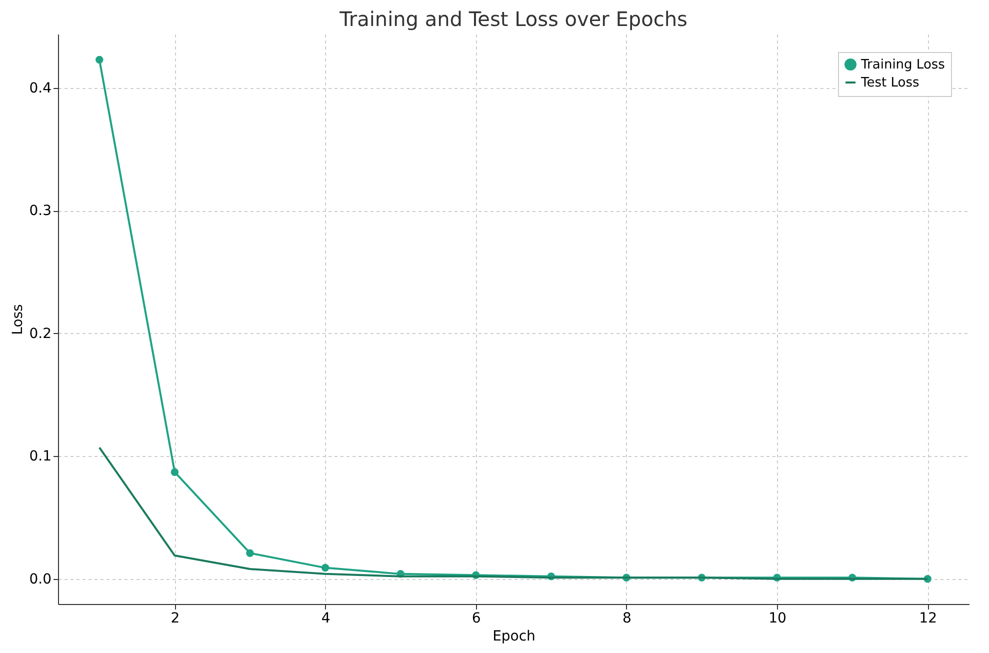 This screenshot has width=989, height=653. I want to click on y-tick-label: 0.2, so click(40, 334).